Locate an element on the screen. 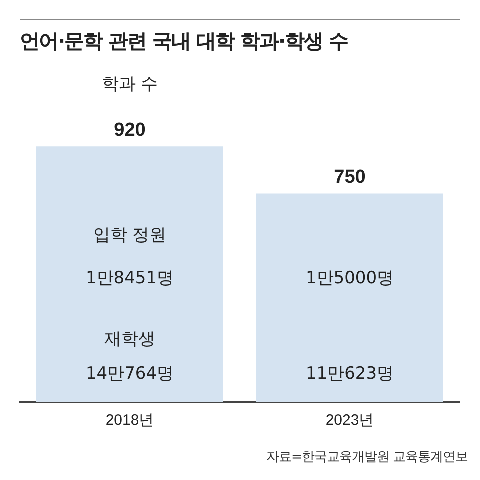  chart-title: 언어·문학 관련 국내 대학 학과·학생 수 is located at coordinates (184, 41).